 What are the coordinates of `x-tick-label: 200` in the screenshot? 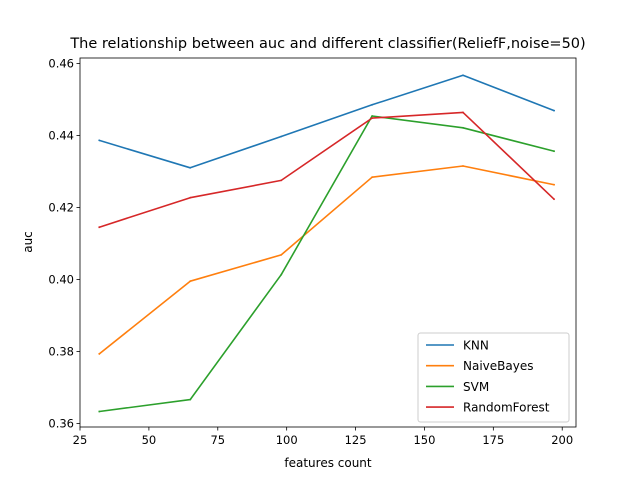 It's located at (562, 440).